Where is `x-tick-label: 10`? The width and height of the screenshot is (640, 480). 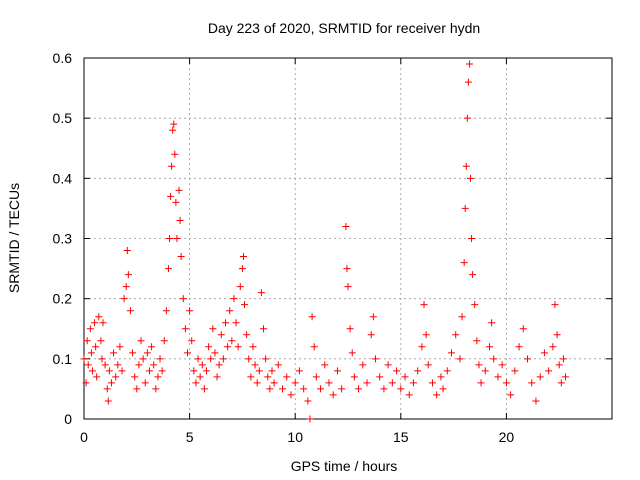
x-tick-label: 10 is located at coordinates (295, 437).